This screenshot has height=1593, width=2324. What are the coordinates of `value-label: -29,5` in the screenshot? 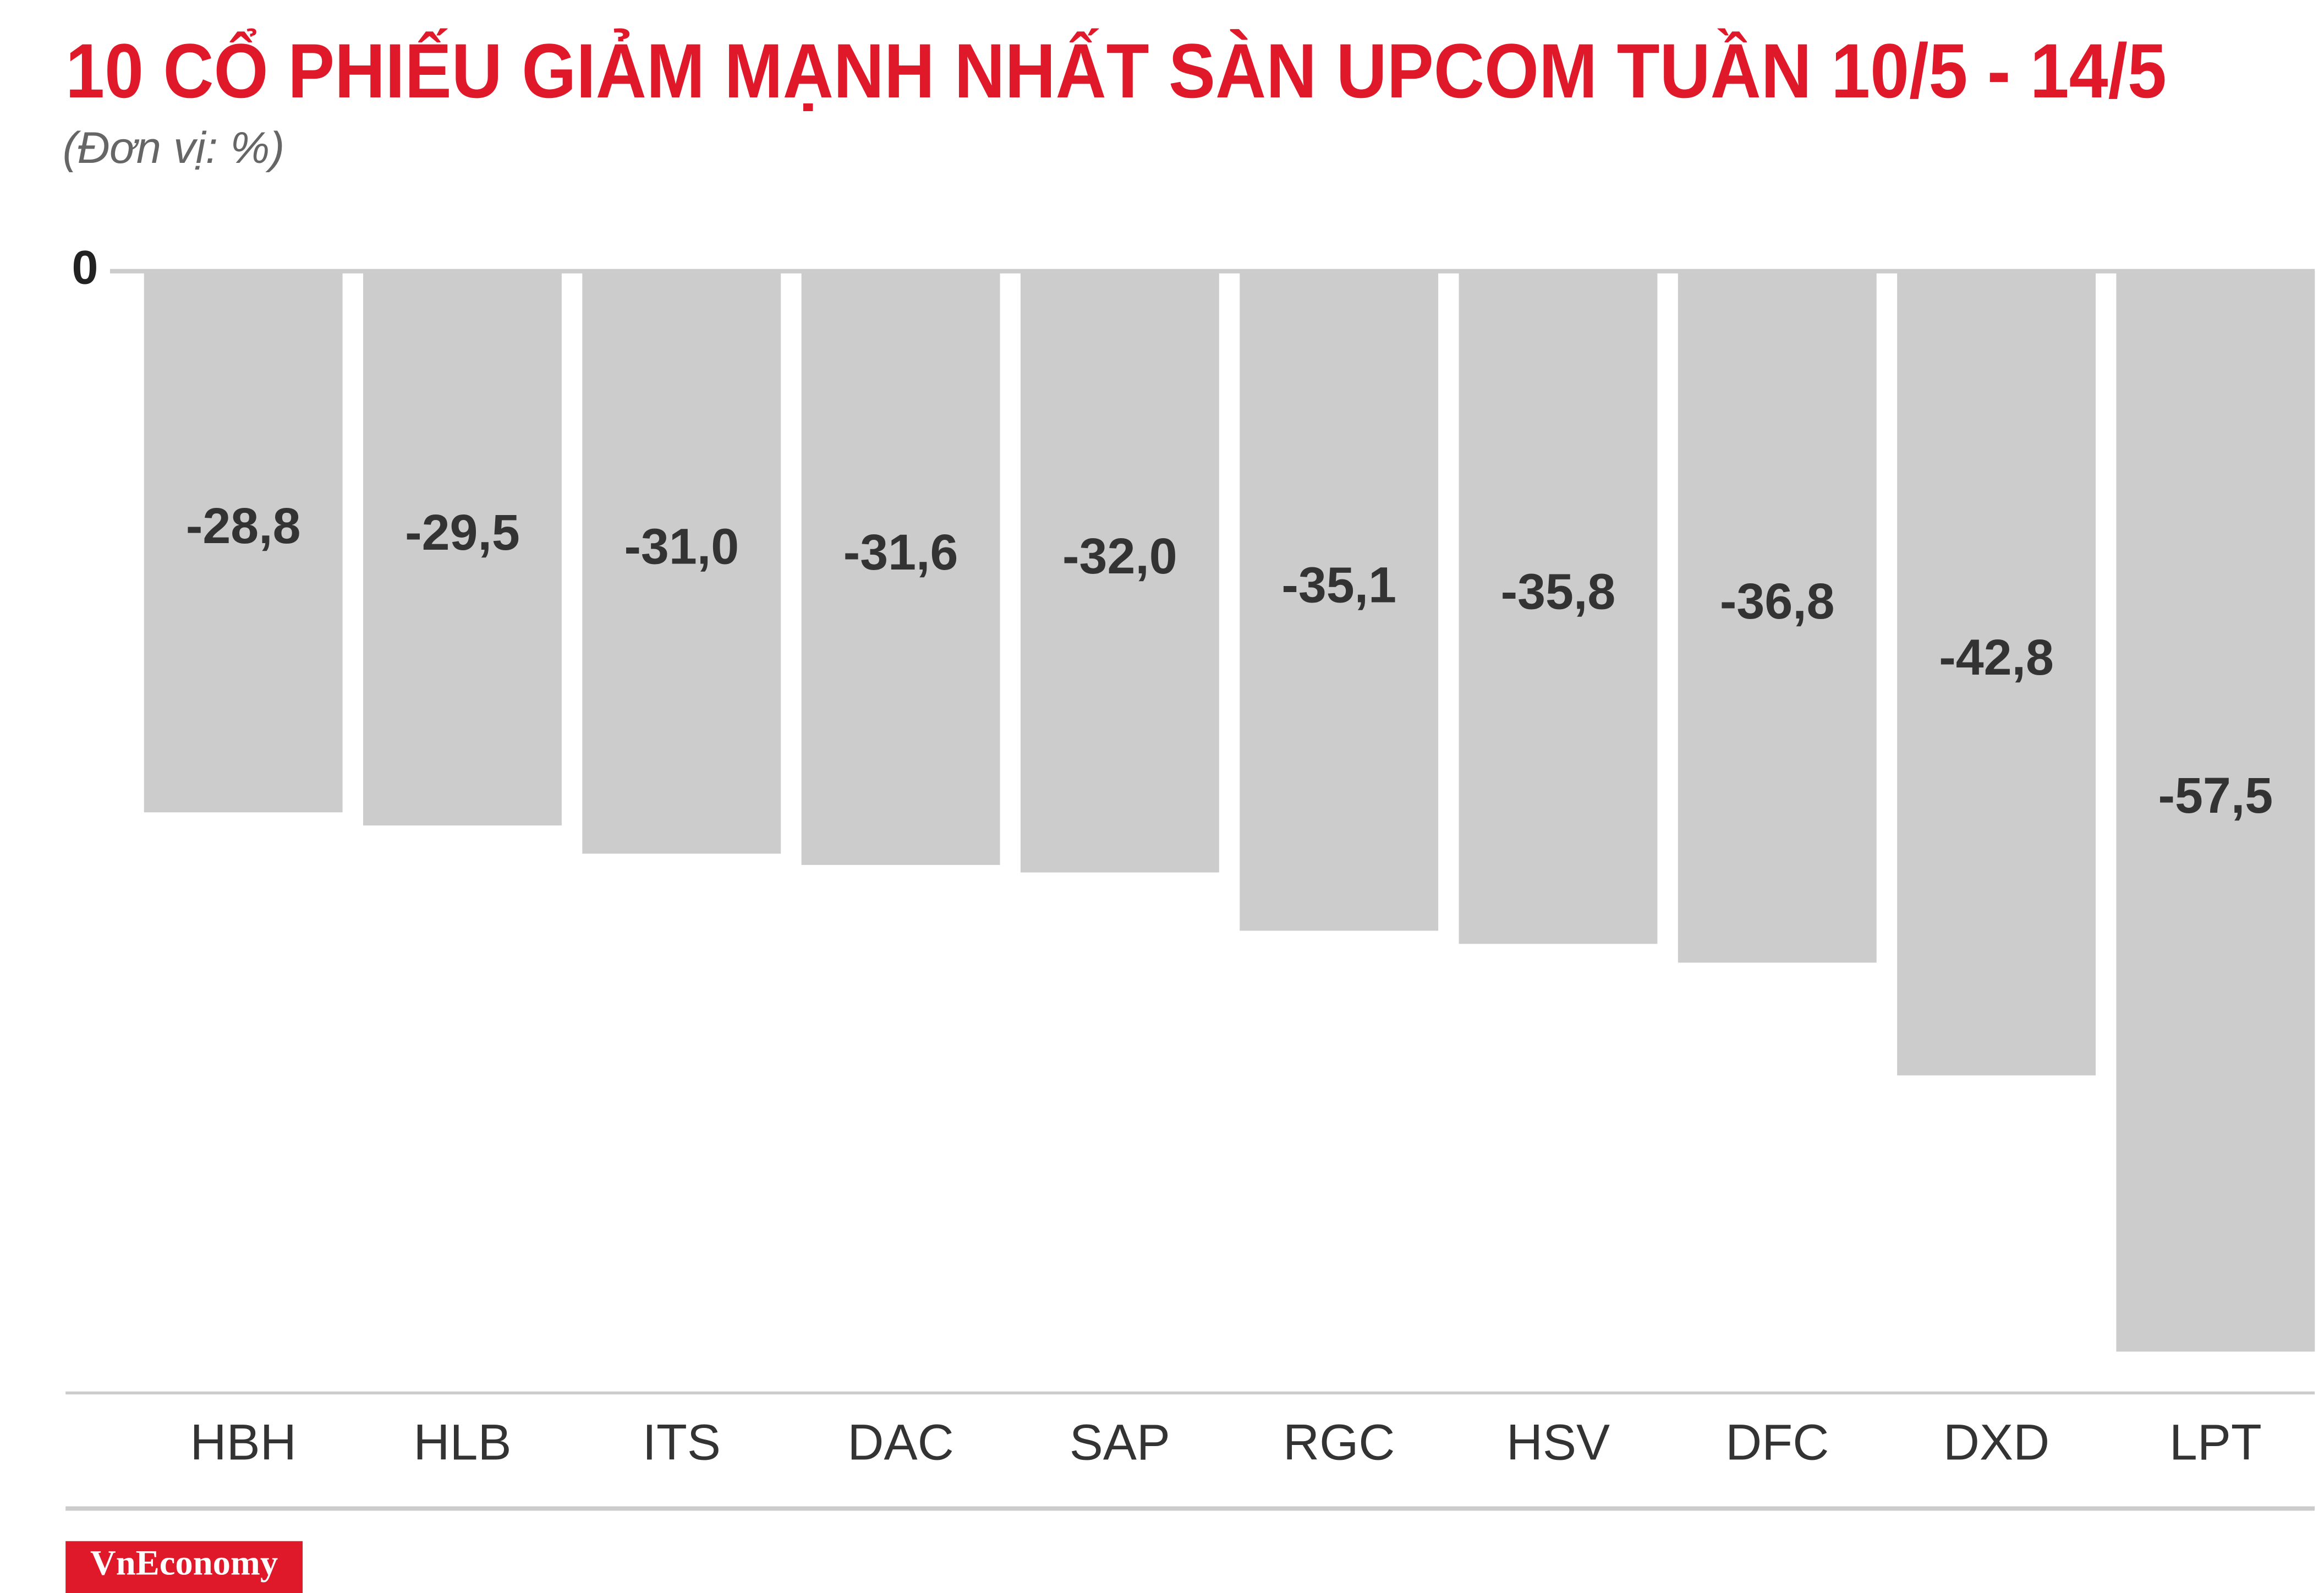 It's located at (462, 533).